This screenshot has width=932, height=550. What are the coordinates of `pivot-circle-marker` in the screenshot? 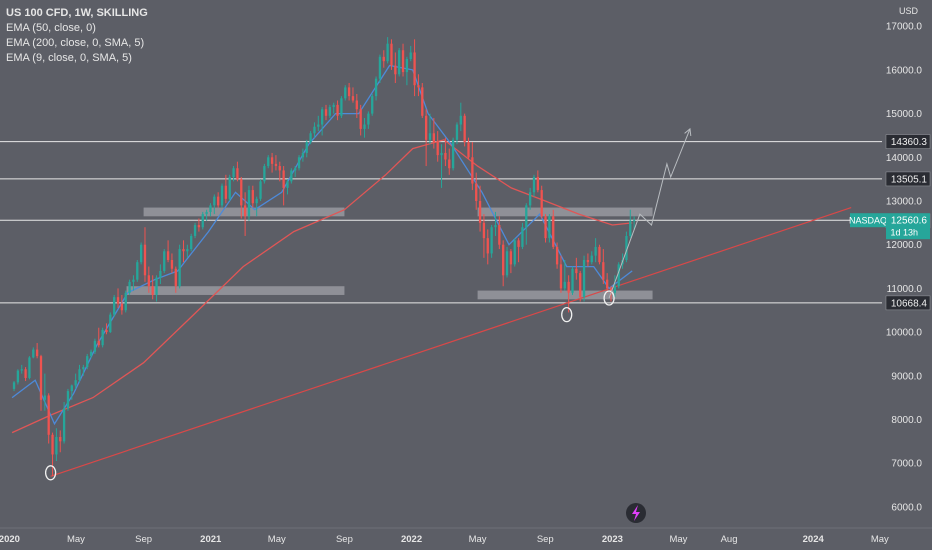 It's located at (609, 298).